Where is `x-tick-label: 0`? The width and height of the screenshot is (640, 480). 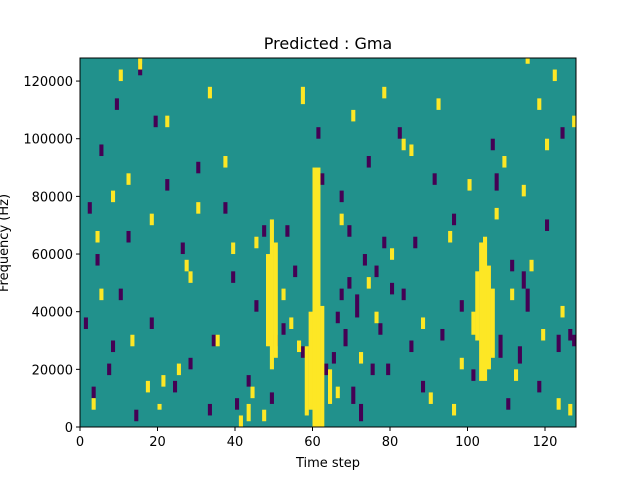 x-tick-label: 0 is located at coordinates (80, 442).